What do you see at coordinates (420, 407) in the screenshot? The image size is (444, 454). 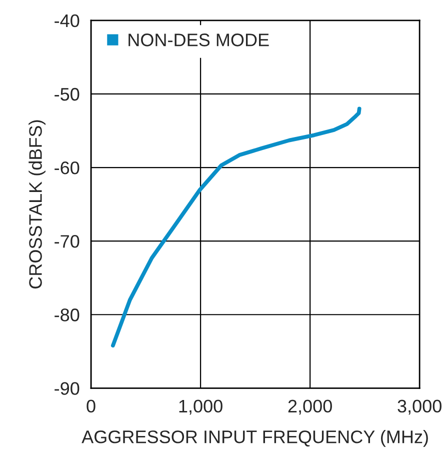 I see `x-tick-label: 3,000` at bounding box center [420, 407].